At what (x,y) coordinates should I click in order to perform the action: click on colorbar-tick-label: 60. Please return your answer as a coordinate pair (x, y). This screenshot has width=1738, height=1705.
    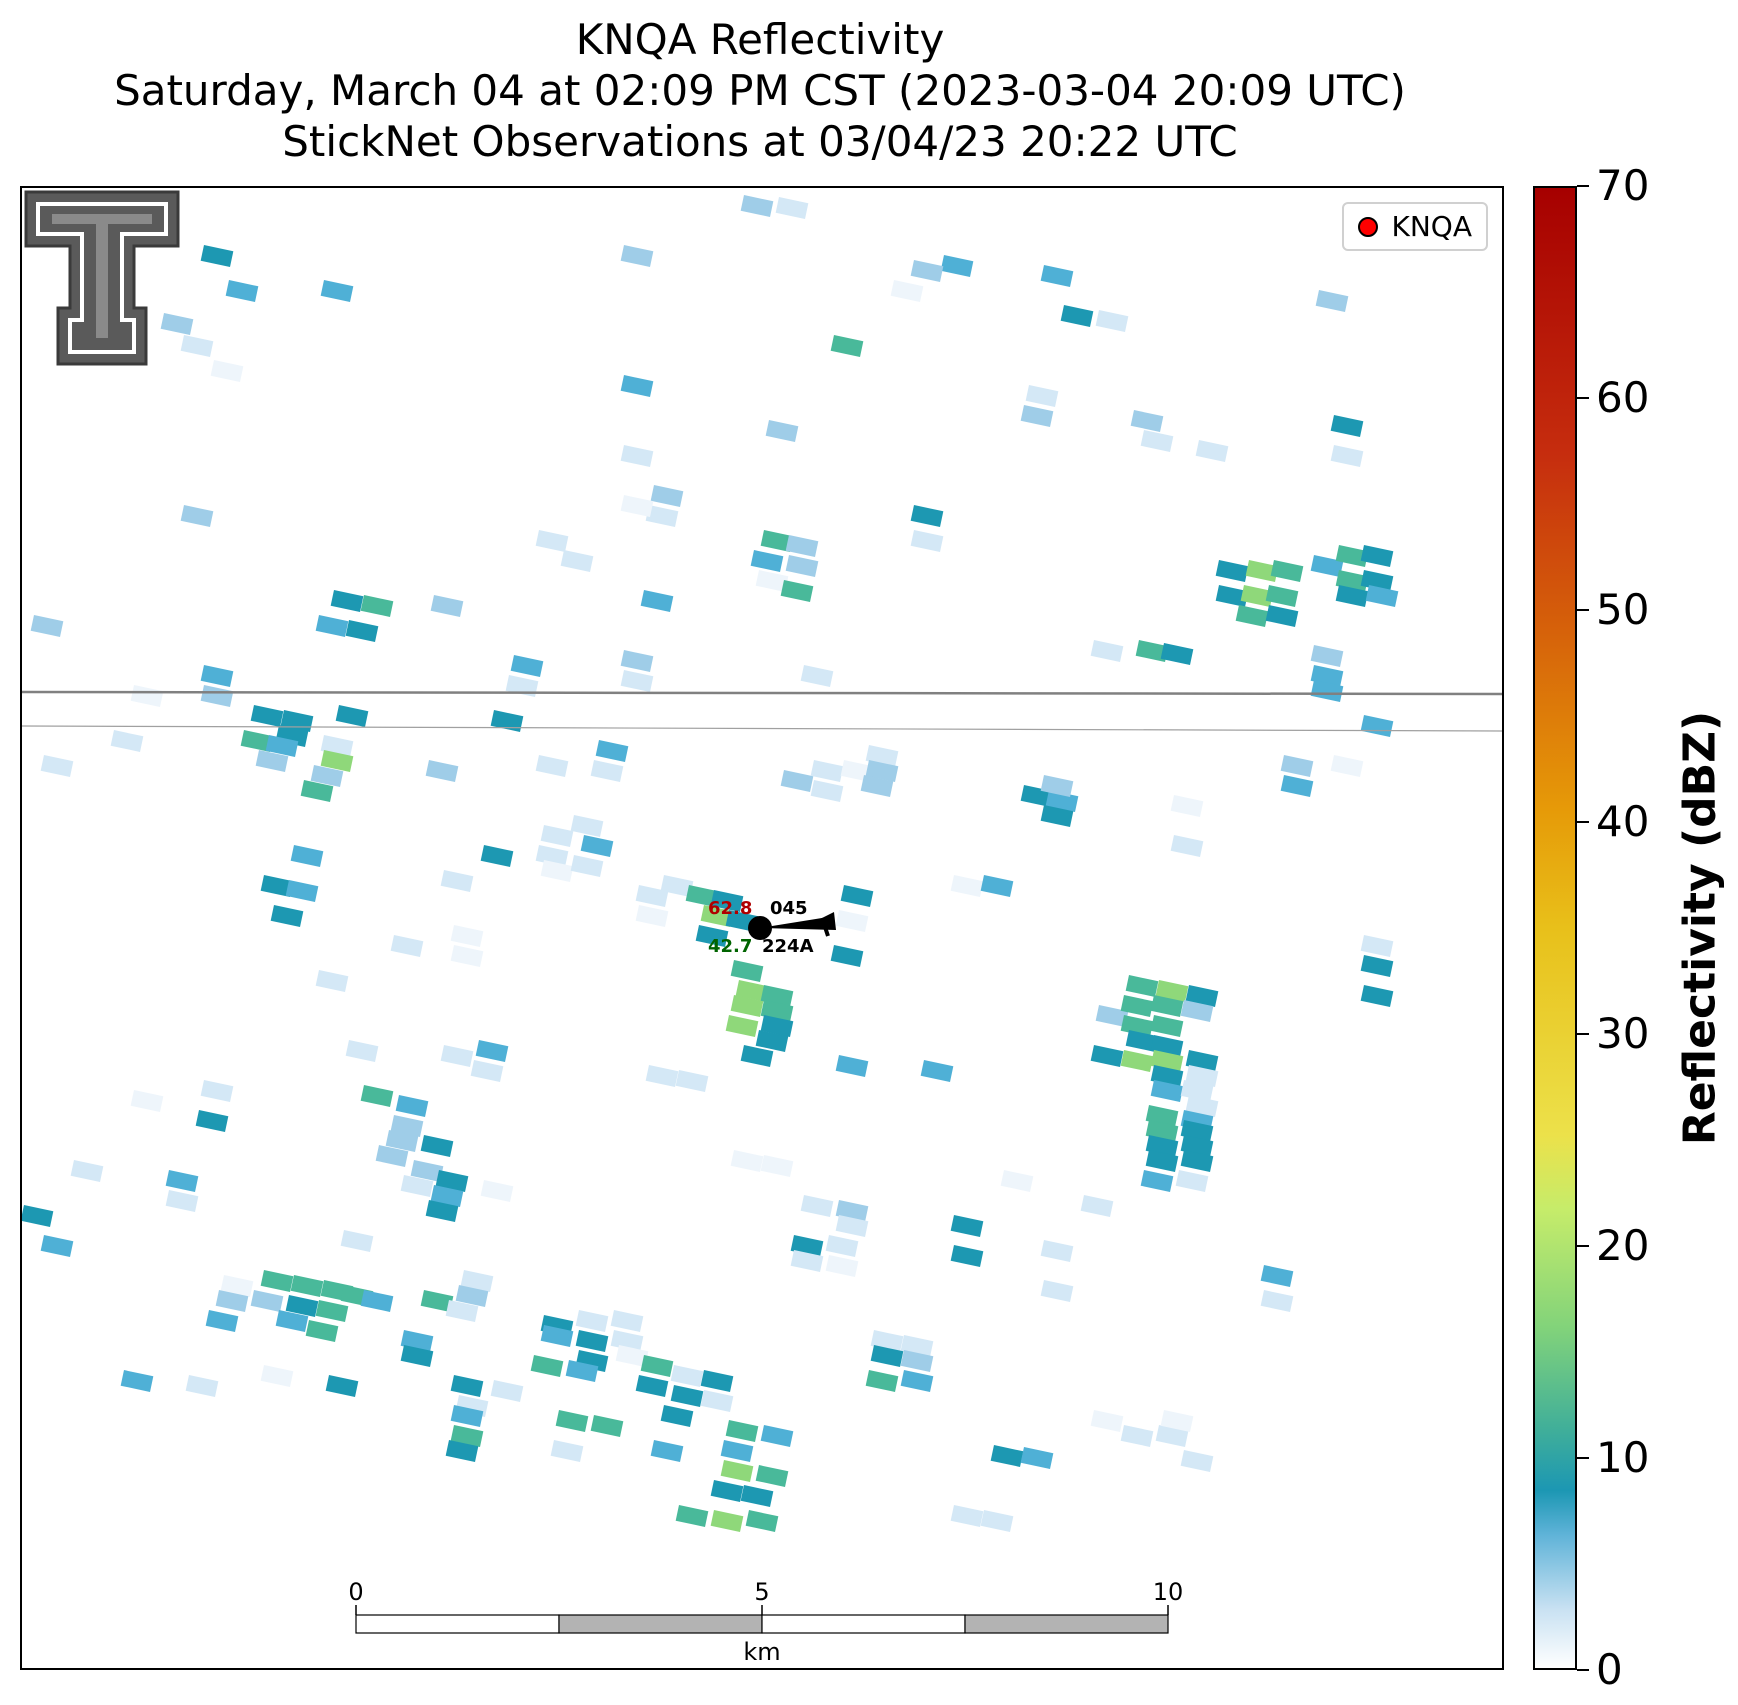
    Looking at the image, I should click on (1623, 397).